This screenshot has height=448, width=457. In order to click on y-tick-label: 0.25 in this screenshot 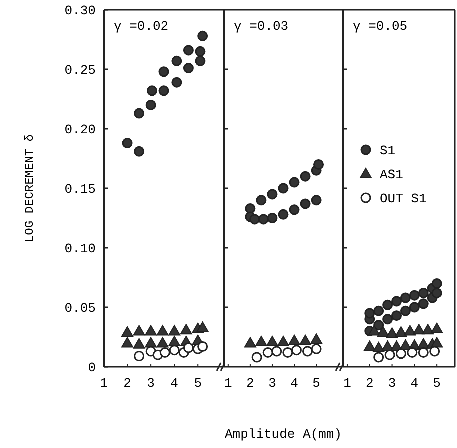, I will do `click(80, 70)`.